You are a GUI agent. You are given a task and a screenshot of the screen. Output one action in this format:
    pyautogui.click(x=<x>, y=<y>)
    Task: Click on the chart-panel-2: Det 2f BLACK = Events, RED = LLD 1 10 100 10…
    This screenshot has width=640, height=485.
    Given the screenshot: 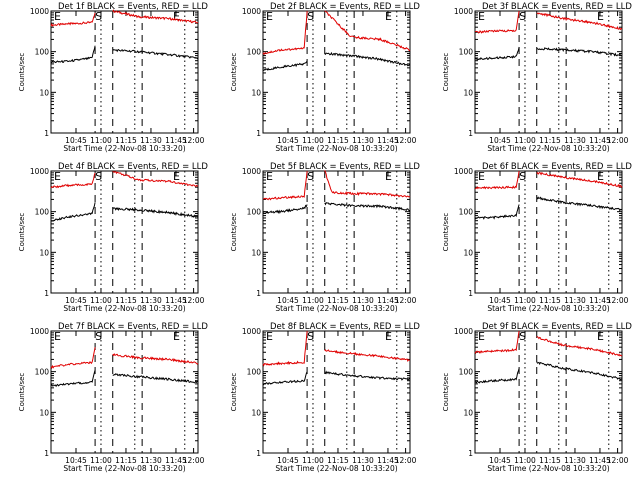 What is the action you would take?
    pyautogui.click(x=325, y=77)
    